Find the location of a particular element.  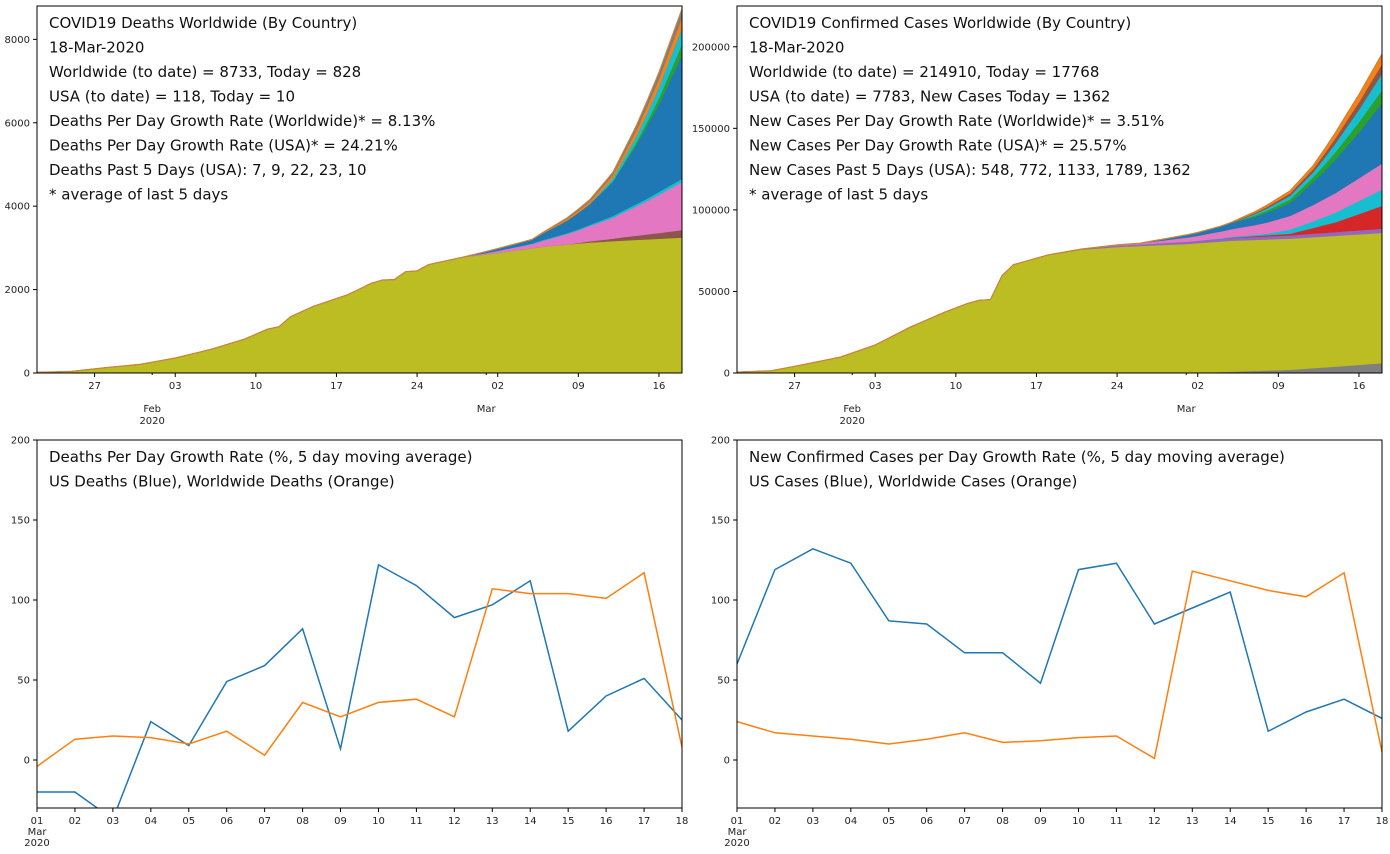

deaths-x-tick-label: 10 is located at coordinates (255, 386).